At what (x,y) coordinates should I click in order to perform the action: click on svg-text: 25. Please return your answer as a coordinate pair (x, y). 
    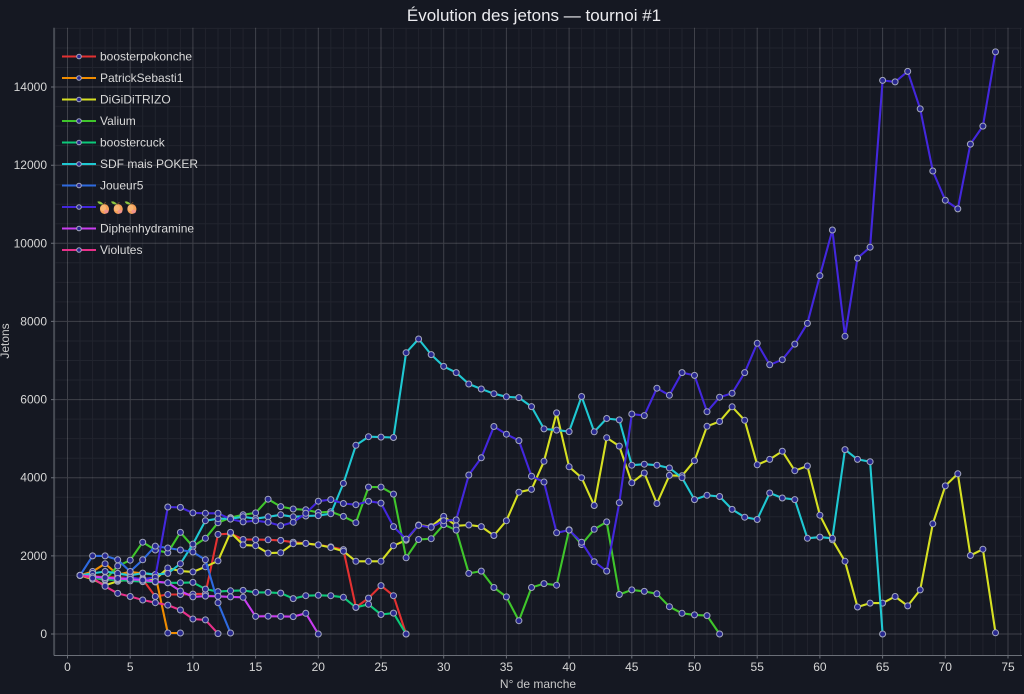
    Looking at the image, I should click on (381, 667).